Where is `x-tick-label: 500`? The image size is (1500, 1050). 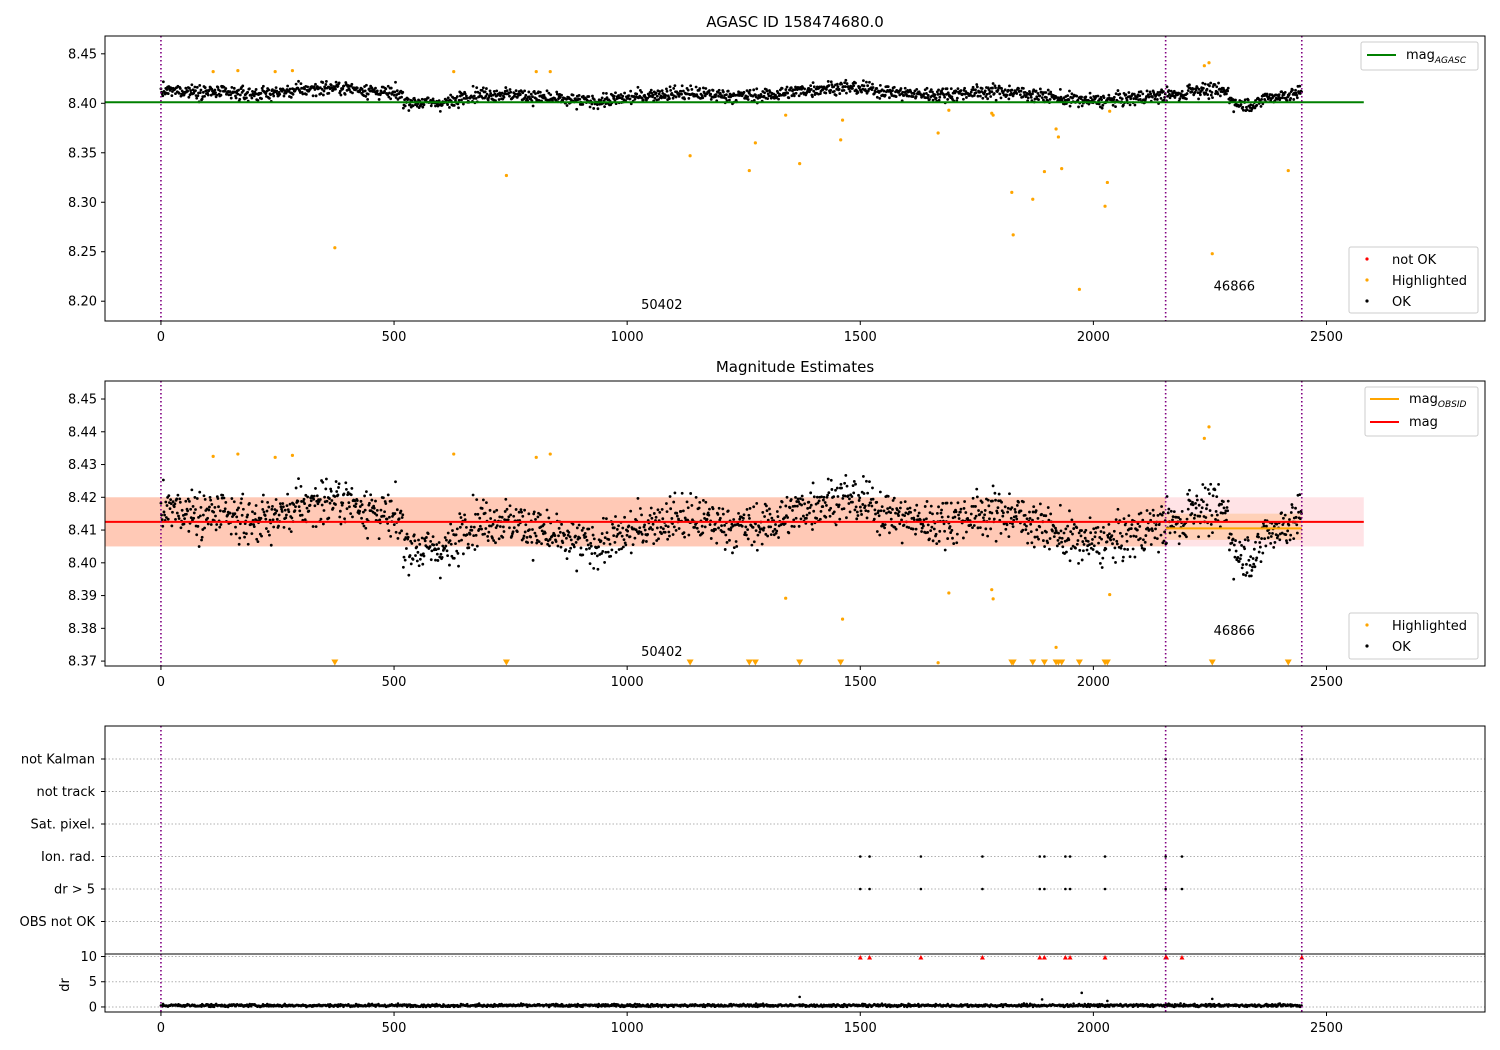 x-tick-label: 500 is located at coordinates (394, 337).